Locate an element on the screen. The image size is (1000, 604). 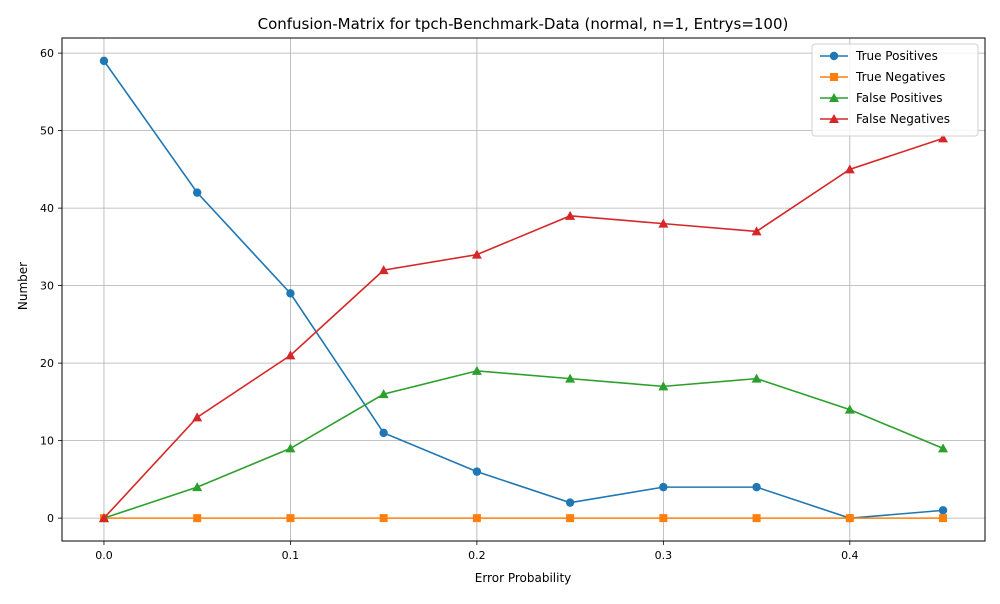
y-tick-label: 0 is located at coordinates (50, 518).